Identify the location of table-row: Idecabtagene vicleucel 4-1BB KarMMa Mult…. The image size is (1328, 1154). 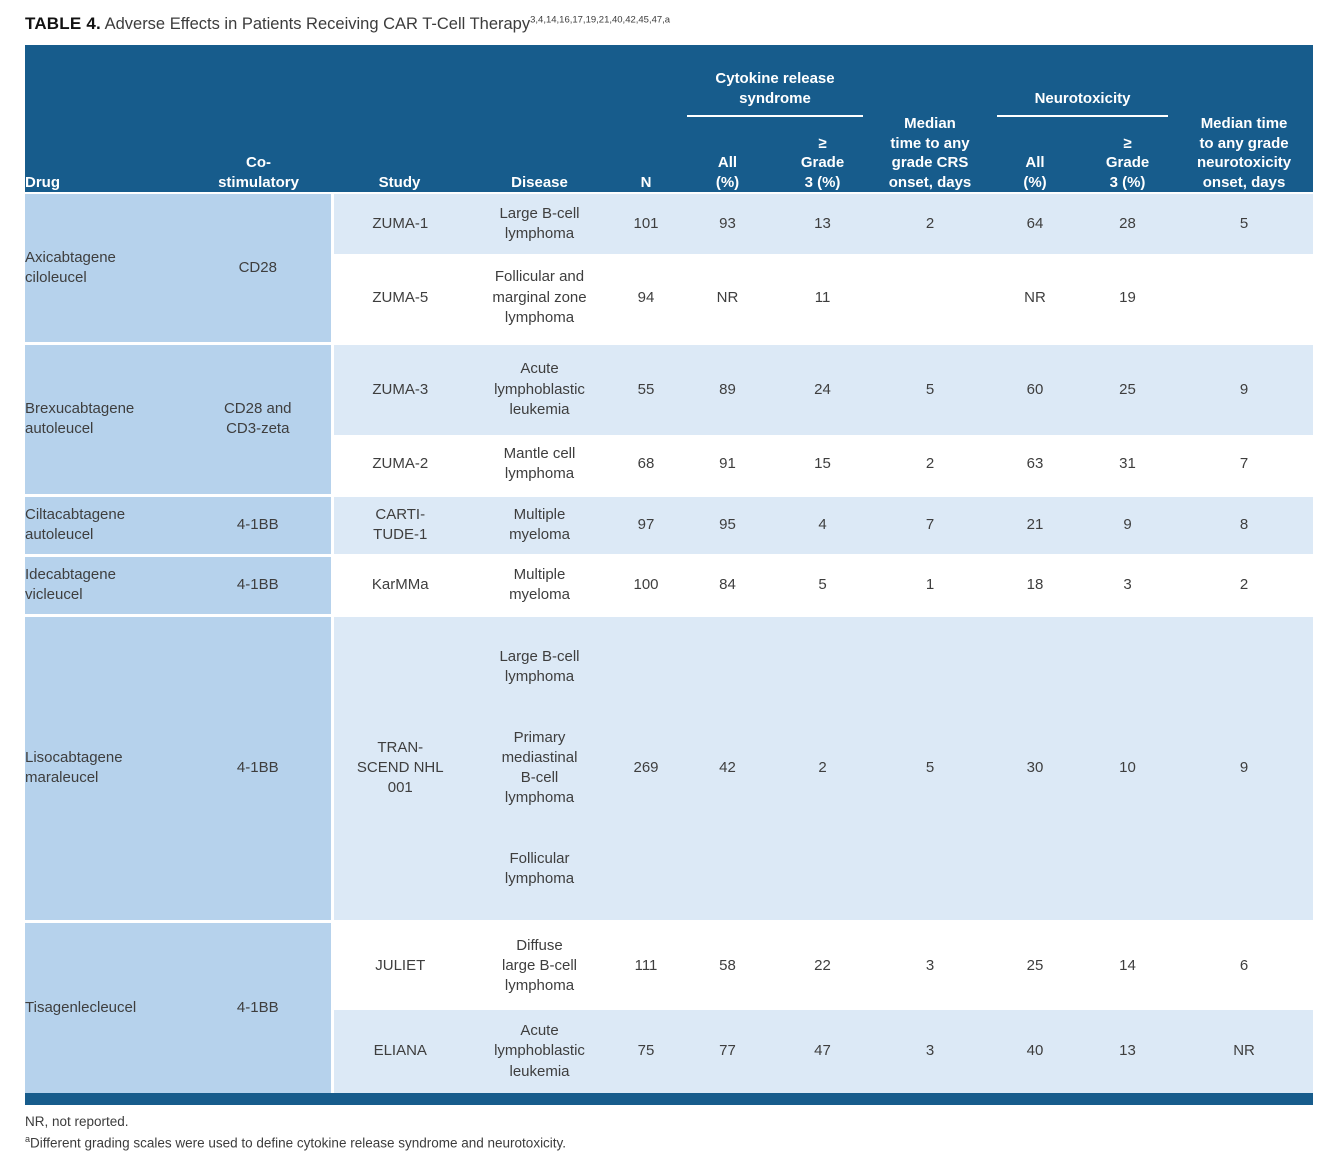
(669, 584).